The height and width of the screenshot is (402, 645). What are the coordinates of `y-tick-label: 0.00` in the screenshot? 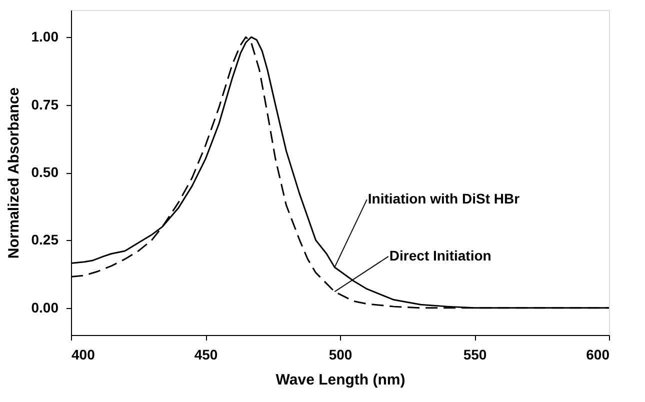 It's located at (45, 307).